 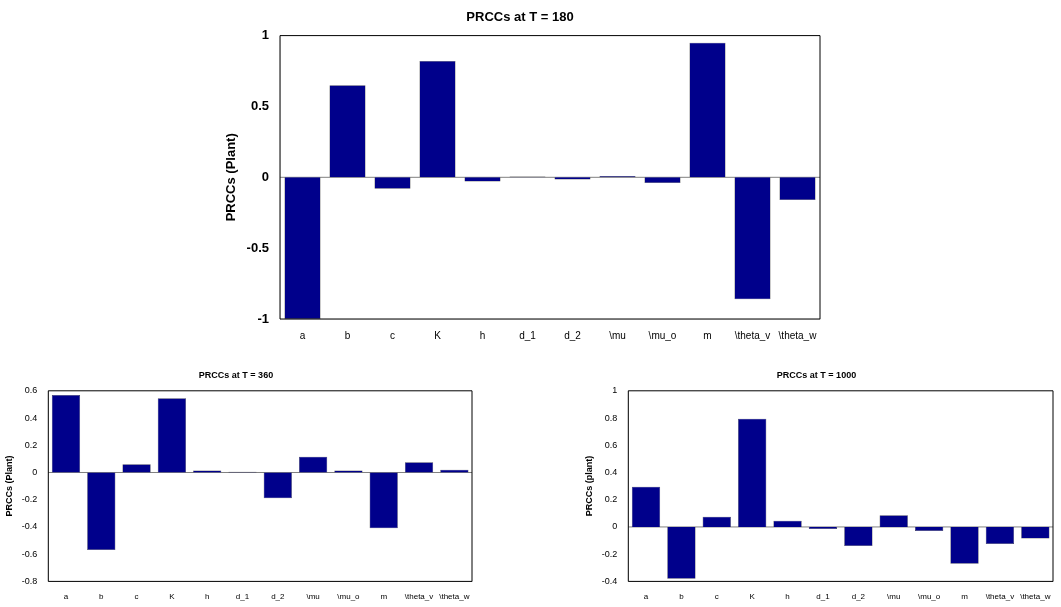 I want to click on y-tick-label: 0.5, so click(x=259, y=106).